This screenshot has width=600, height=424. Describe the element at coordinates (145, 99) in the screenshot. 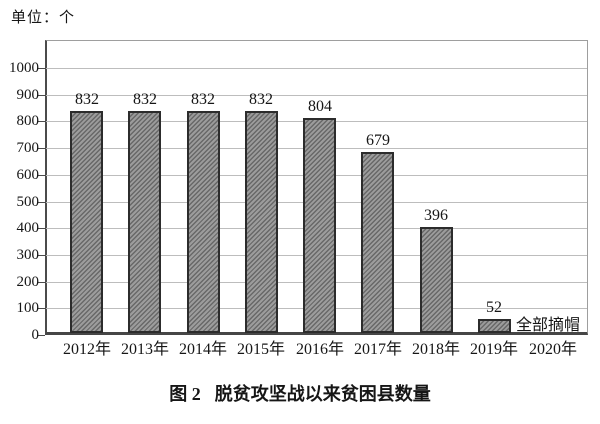

I see `bar-value-label-2013: 832` at that location.